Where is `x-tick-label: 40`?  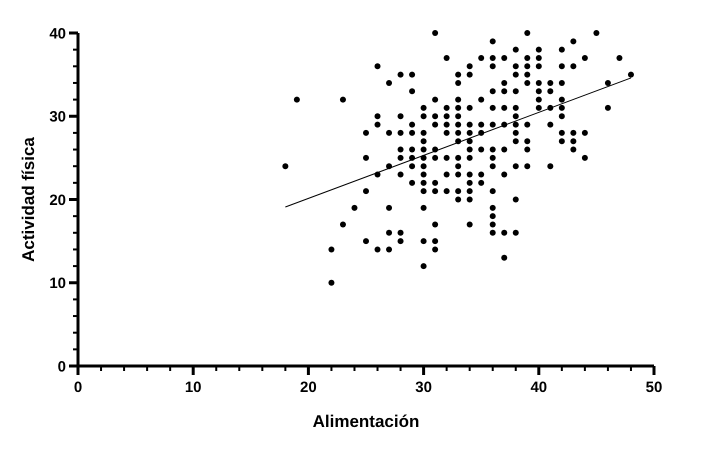
x-tick-label: 40 is located at coordinates (539, 387).